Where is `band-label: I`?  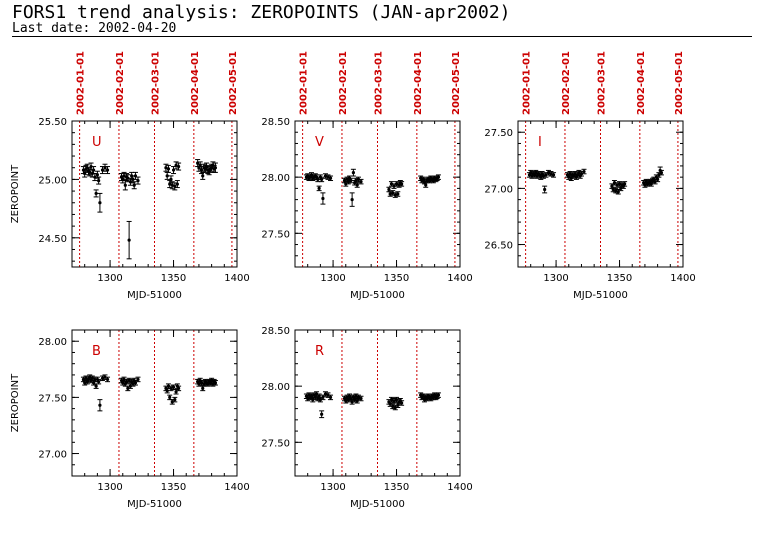 band-label: I is located at coordinates (540, 142).